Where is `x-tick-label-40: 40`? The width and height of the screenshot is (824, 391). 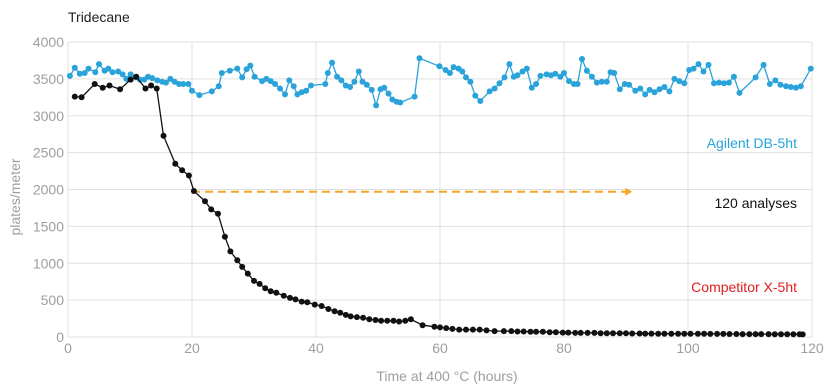 x-tick-label-40: 40 is located at coordinates (316, 348).